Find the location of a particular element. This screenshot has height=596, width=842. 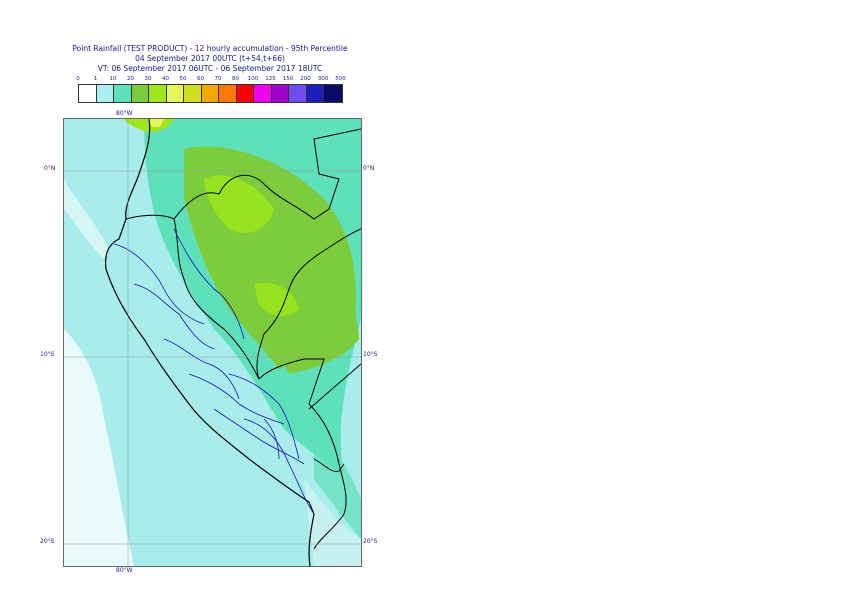

rain-zone-10-20-south is located at coordinates (337, 479).